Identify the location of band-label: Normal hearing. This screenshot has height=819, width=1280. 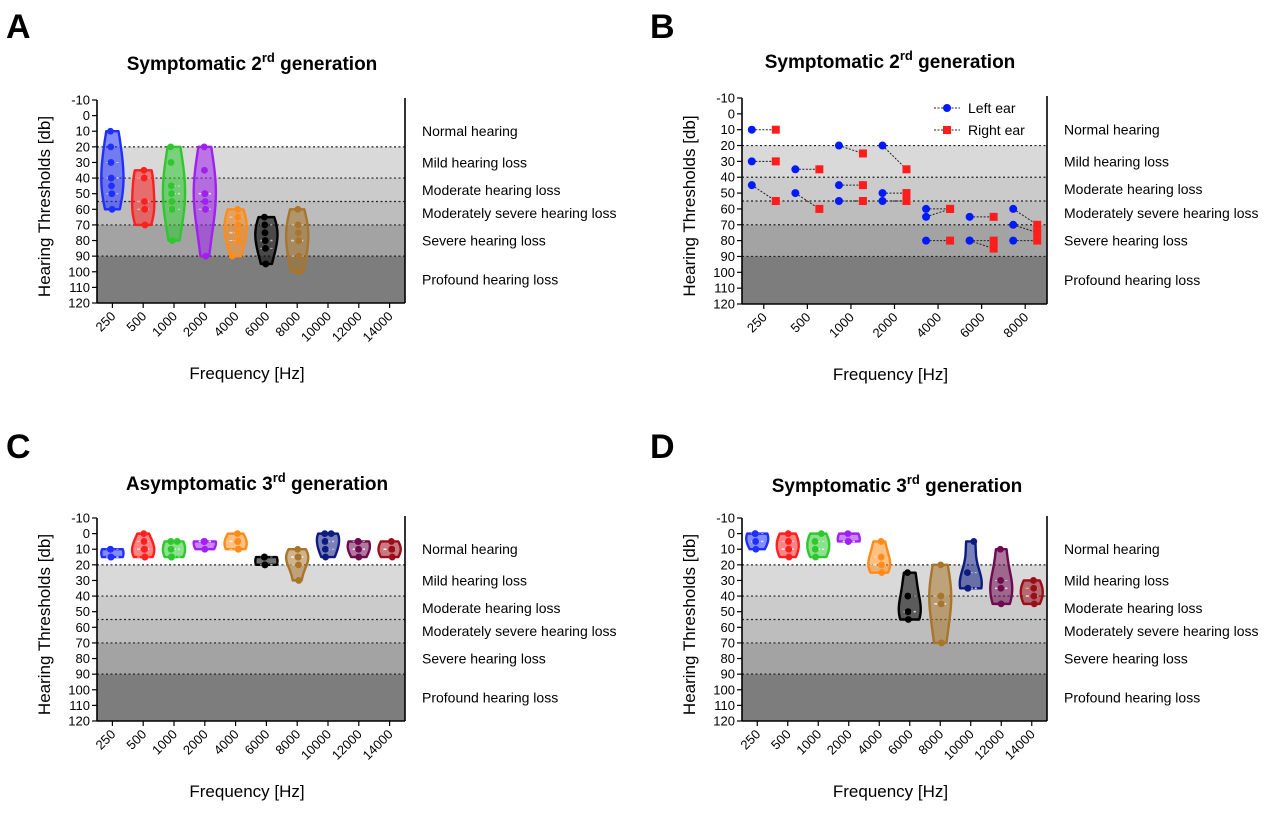
(470, 549).